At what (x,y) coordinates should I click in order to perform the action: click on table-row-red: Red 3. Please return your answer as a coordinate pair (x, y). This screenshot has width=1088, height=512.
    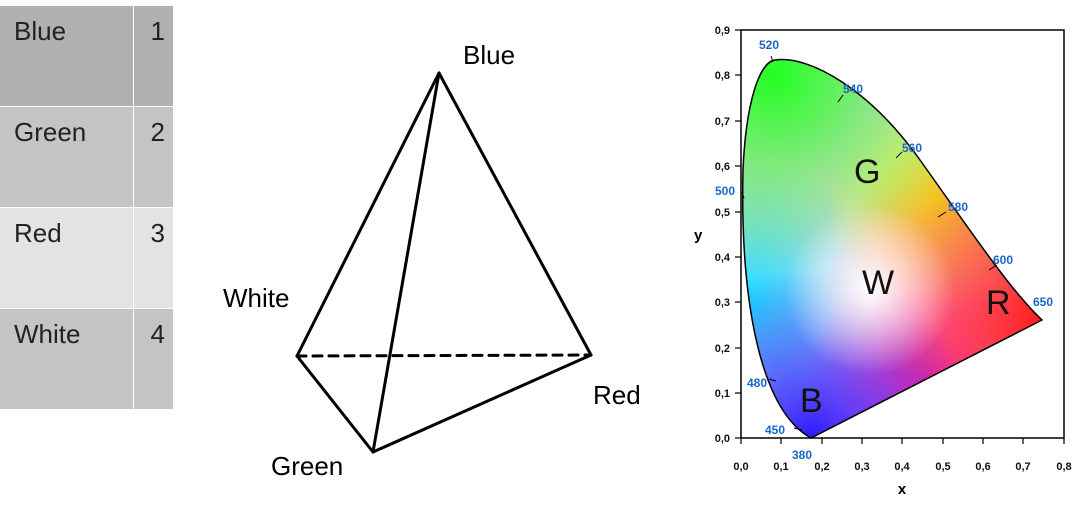
    Looking at the image, I should click on (86, 258).